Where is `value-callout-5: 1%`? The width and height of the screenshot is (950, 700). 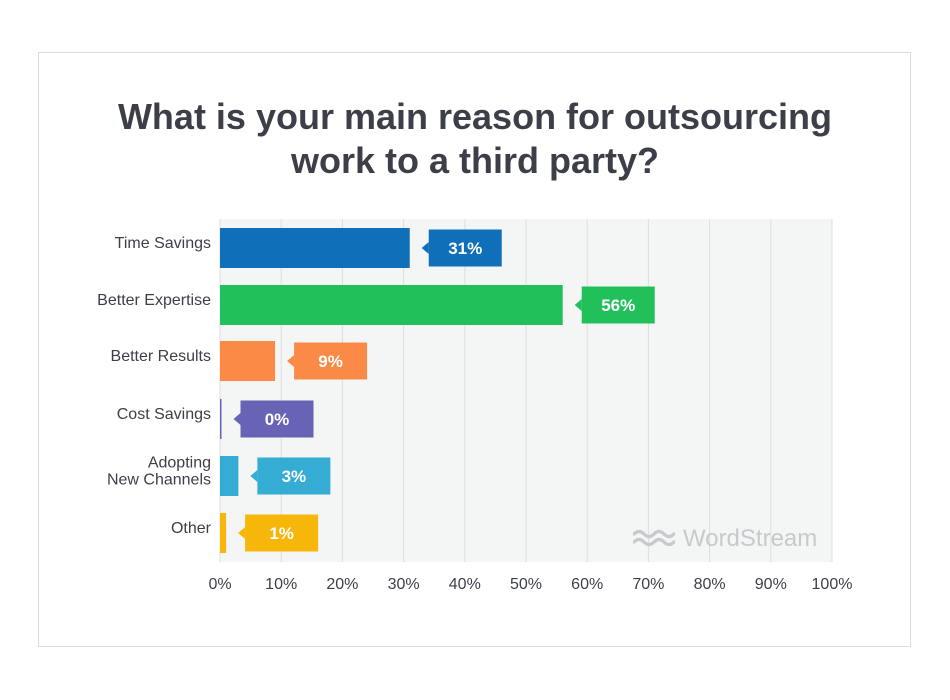 value-callout-5: 1% is located at coordinates (278, 533).